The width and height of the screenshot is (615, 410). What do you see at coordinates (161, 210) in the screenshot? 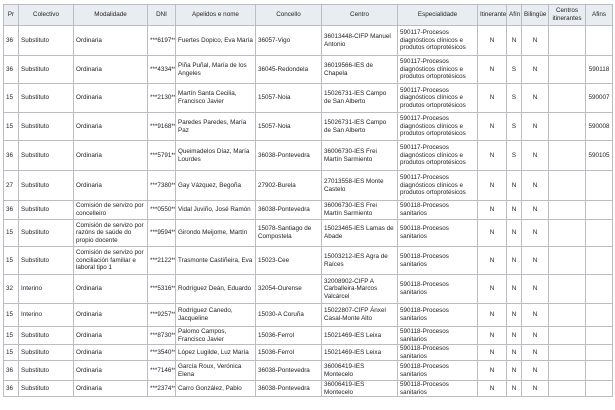
I see `cell-dni: ***0550**` at bounding box center [161, 210].